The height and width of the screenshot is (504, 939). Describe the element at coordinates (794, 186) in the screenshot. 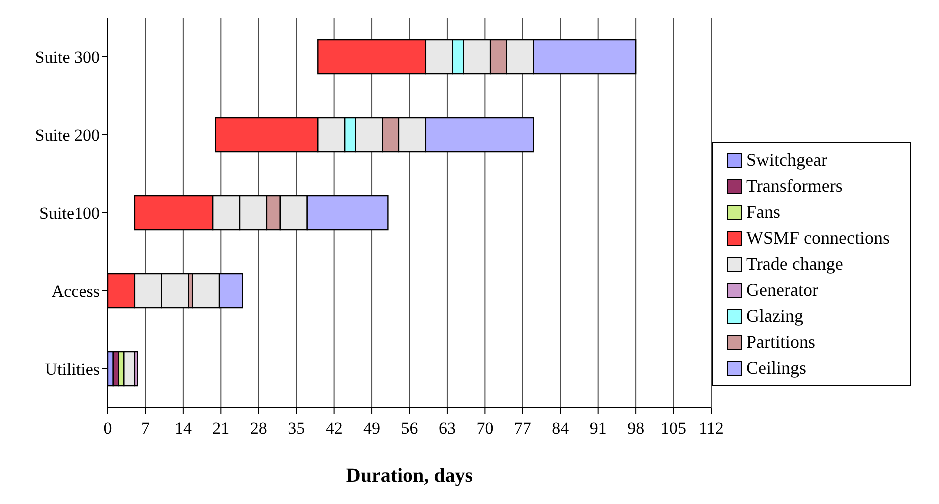

I see `legend-label: Transformers` at that location.